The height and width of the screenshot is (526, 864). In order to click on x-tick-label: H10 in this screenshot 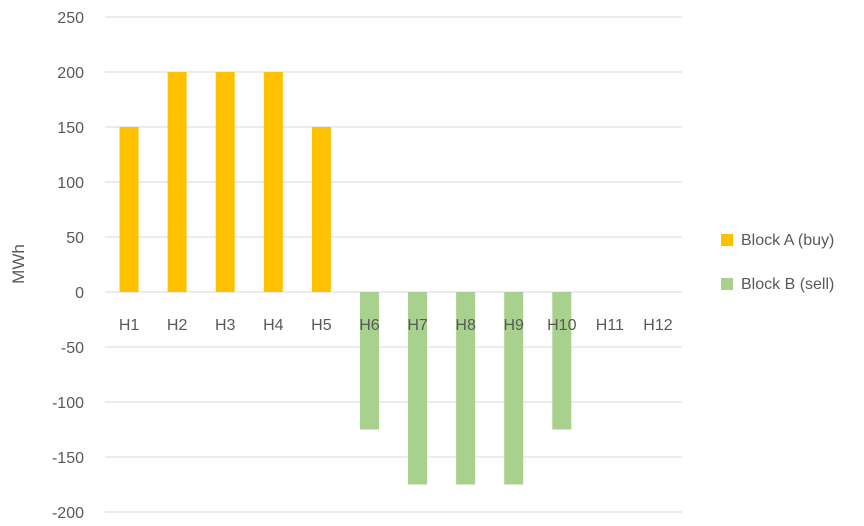, I will do `click(561, 325)`.